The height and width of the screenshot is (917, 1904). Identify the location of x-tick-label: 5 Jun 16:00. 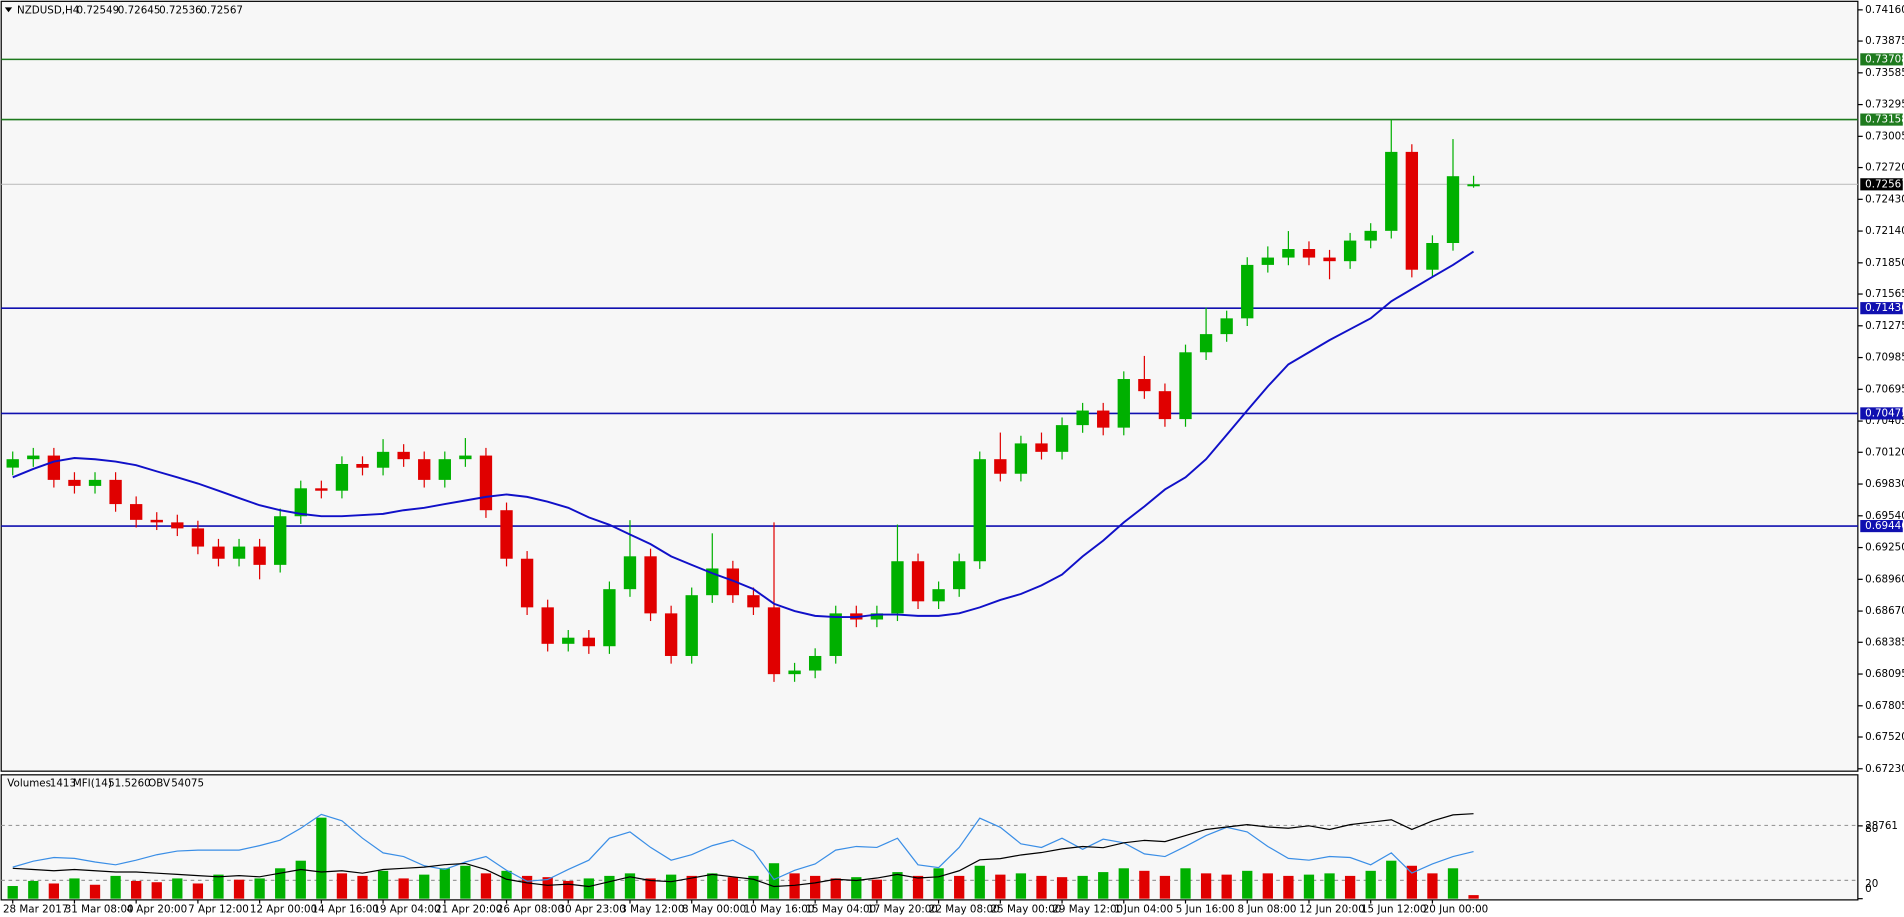
(1205, 910).